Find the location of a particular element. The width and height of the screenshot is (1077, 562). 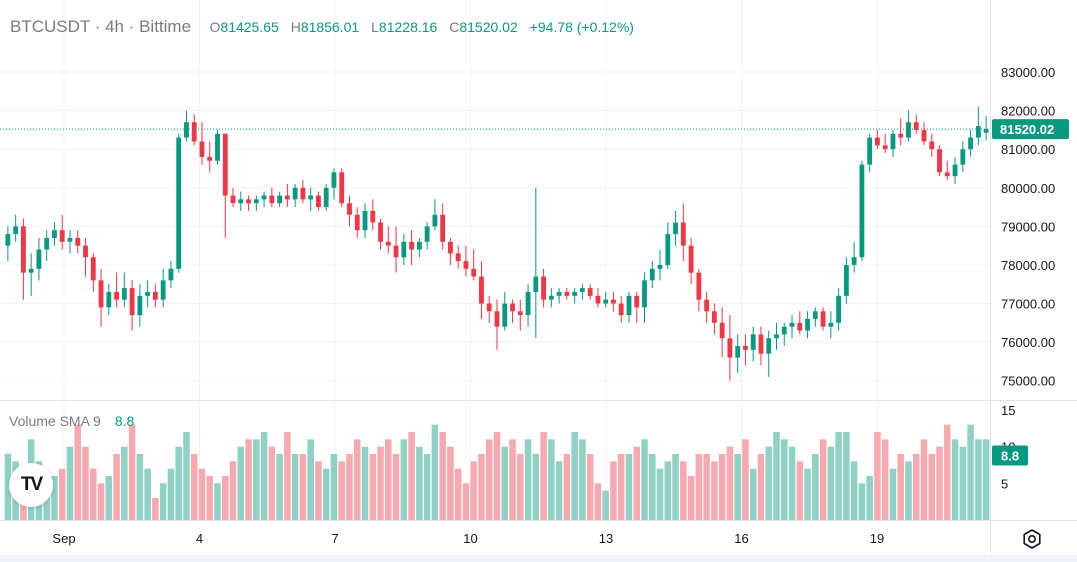

time-tick-label: 4 is located at coordinates (199, 538).